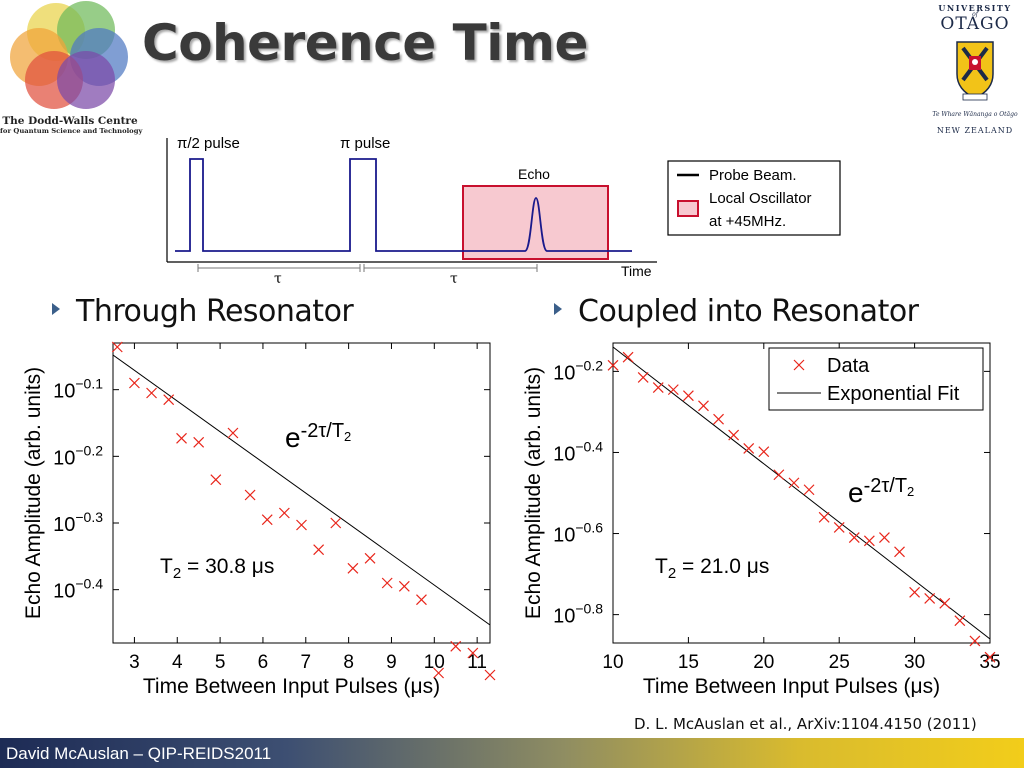  What do you see at coordinates (69, 55) in the screenshot?
I see `dodd-walls-circles-icon` at bounding box center [69, 55].